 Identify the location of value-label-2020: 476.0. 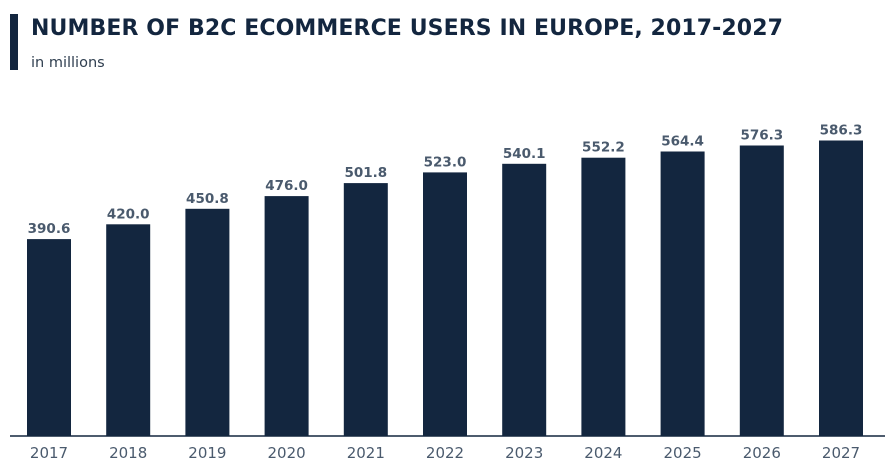
(286, 186).